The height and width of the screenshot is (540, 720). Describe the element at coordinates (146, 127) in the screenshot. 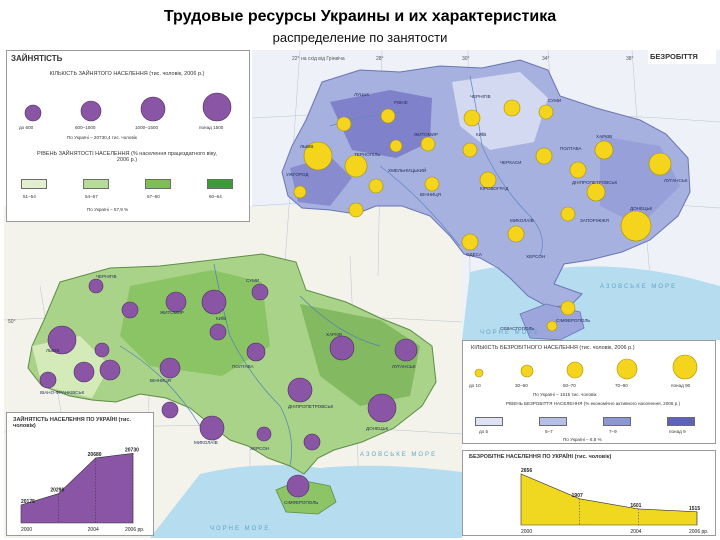

I see `employment-circle-label-3: 1000–1500` at that location.